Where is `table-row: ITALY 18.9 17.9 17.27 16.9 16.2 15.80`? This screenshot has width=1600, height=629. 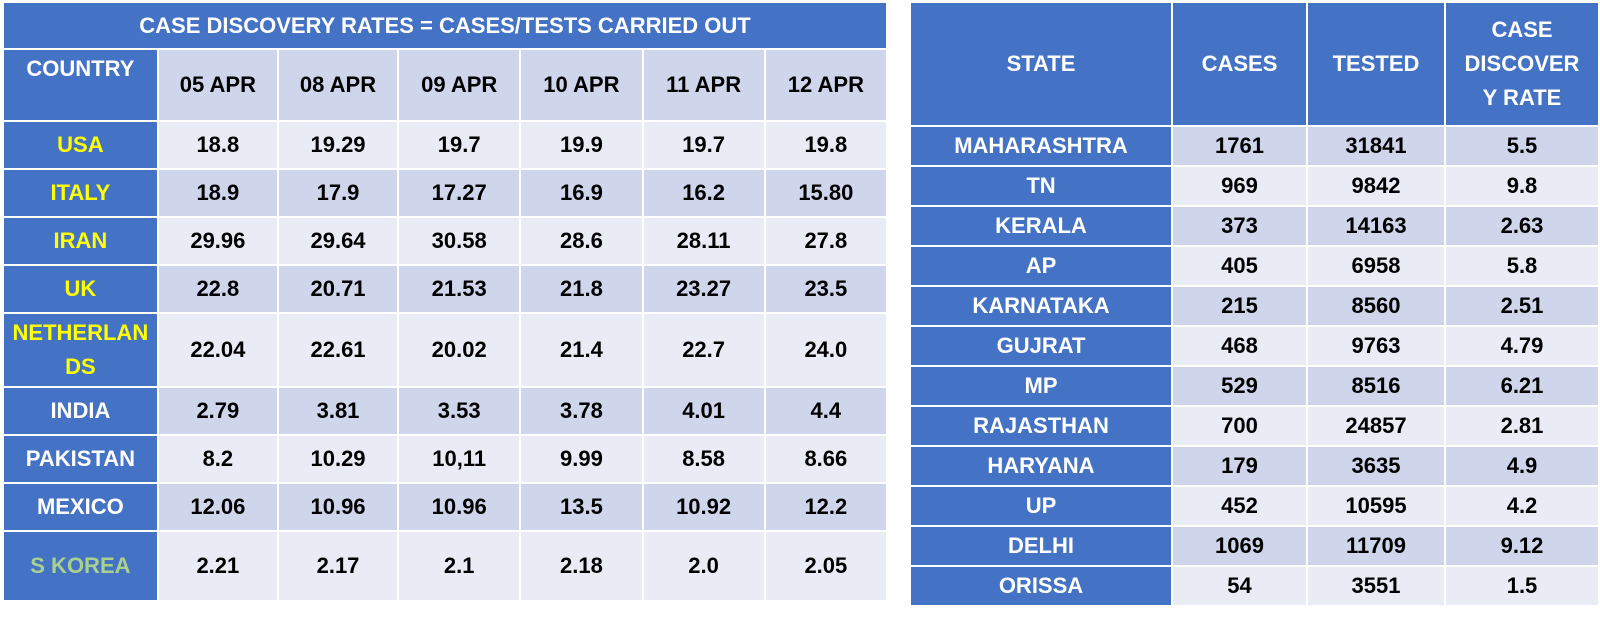
table-row: ITALY 18.9 17.9 17.27 16.9 16.2 15.80 is located at coordinates (445, 193).